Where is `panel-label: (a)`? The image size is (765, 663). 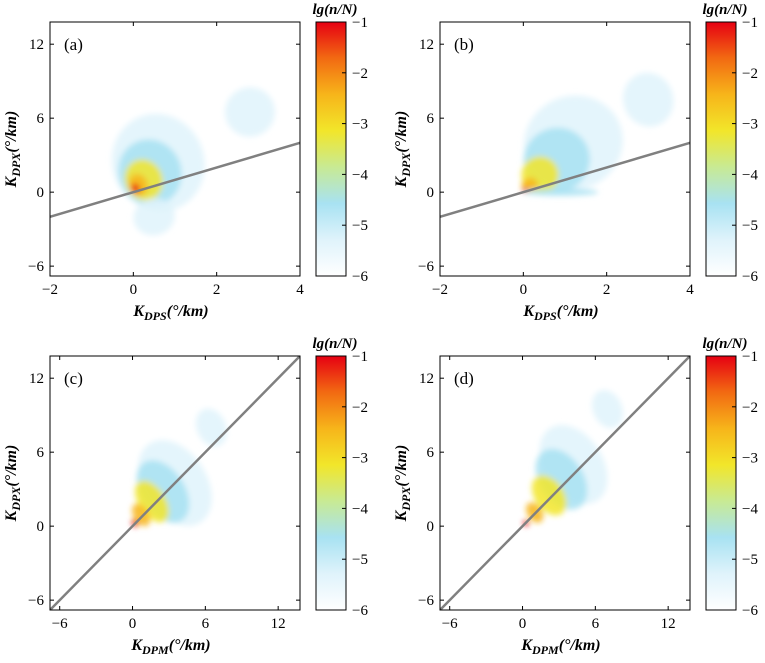 panel-label: (a) is located at coordinates (73, 44).